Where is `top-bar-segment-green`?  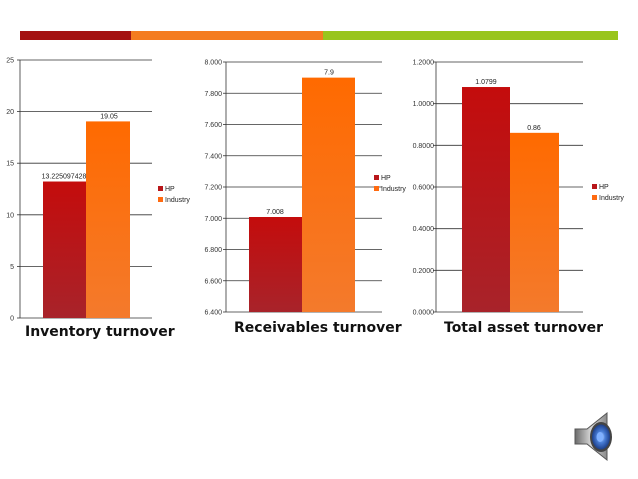
top-bar-segment-green is located at coordinates (470, 35).